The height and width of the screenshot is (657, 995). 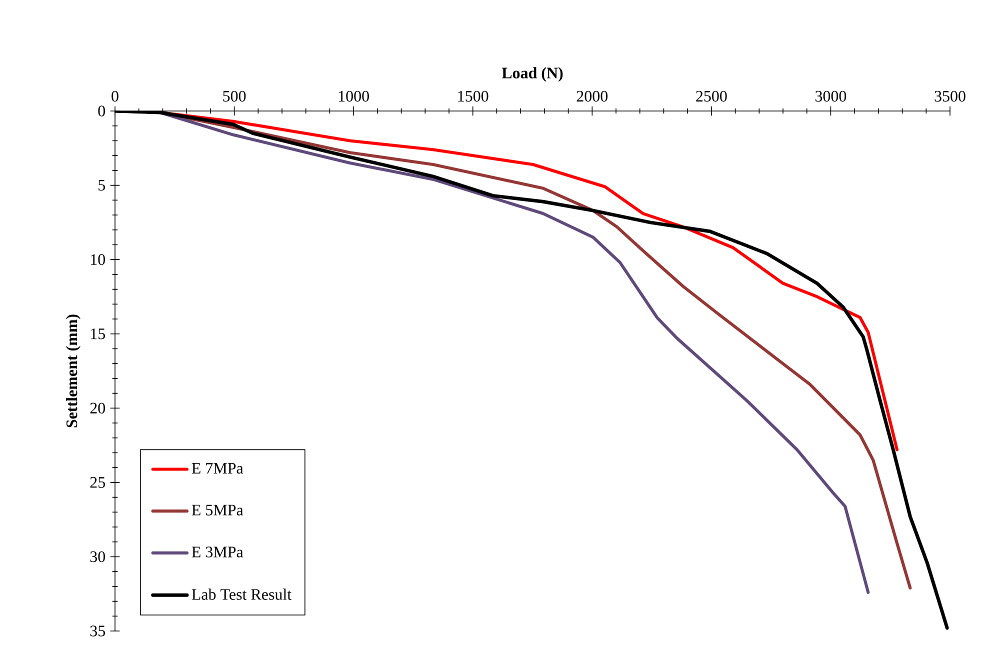 I want to click on x-tick-label: 0, so click(x=115, y=96).